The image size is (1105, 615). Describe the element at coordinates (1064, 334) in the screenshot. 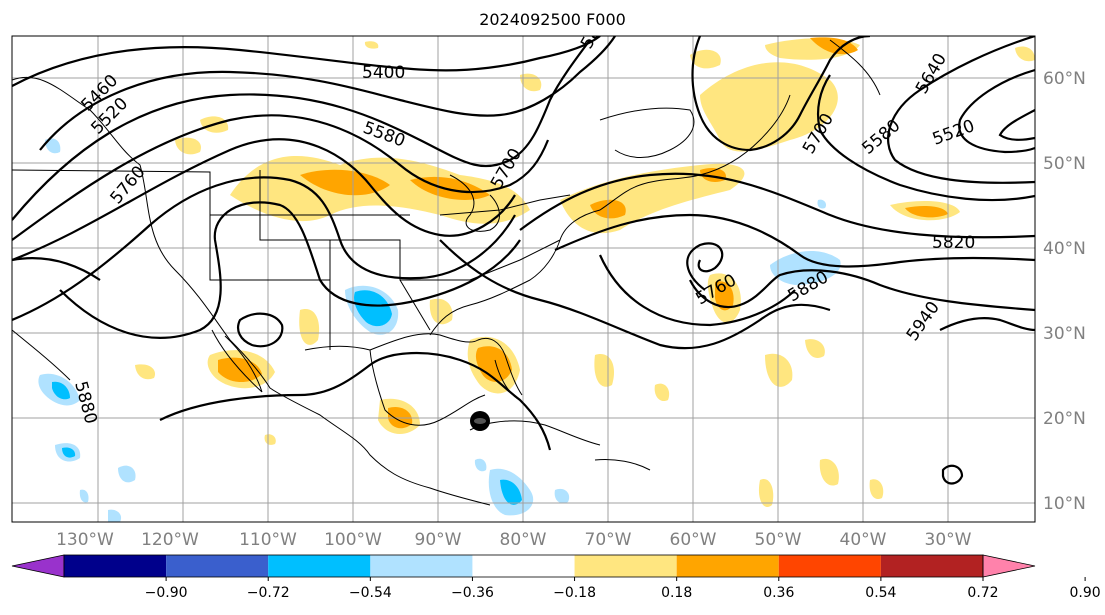

I see `lat-label: 30°N` at that location.